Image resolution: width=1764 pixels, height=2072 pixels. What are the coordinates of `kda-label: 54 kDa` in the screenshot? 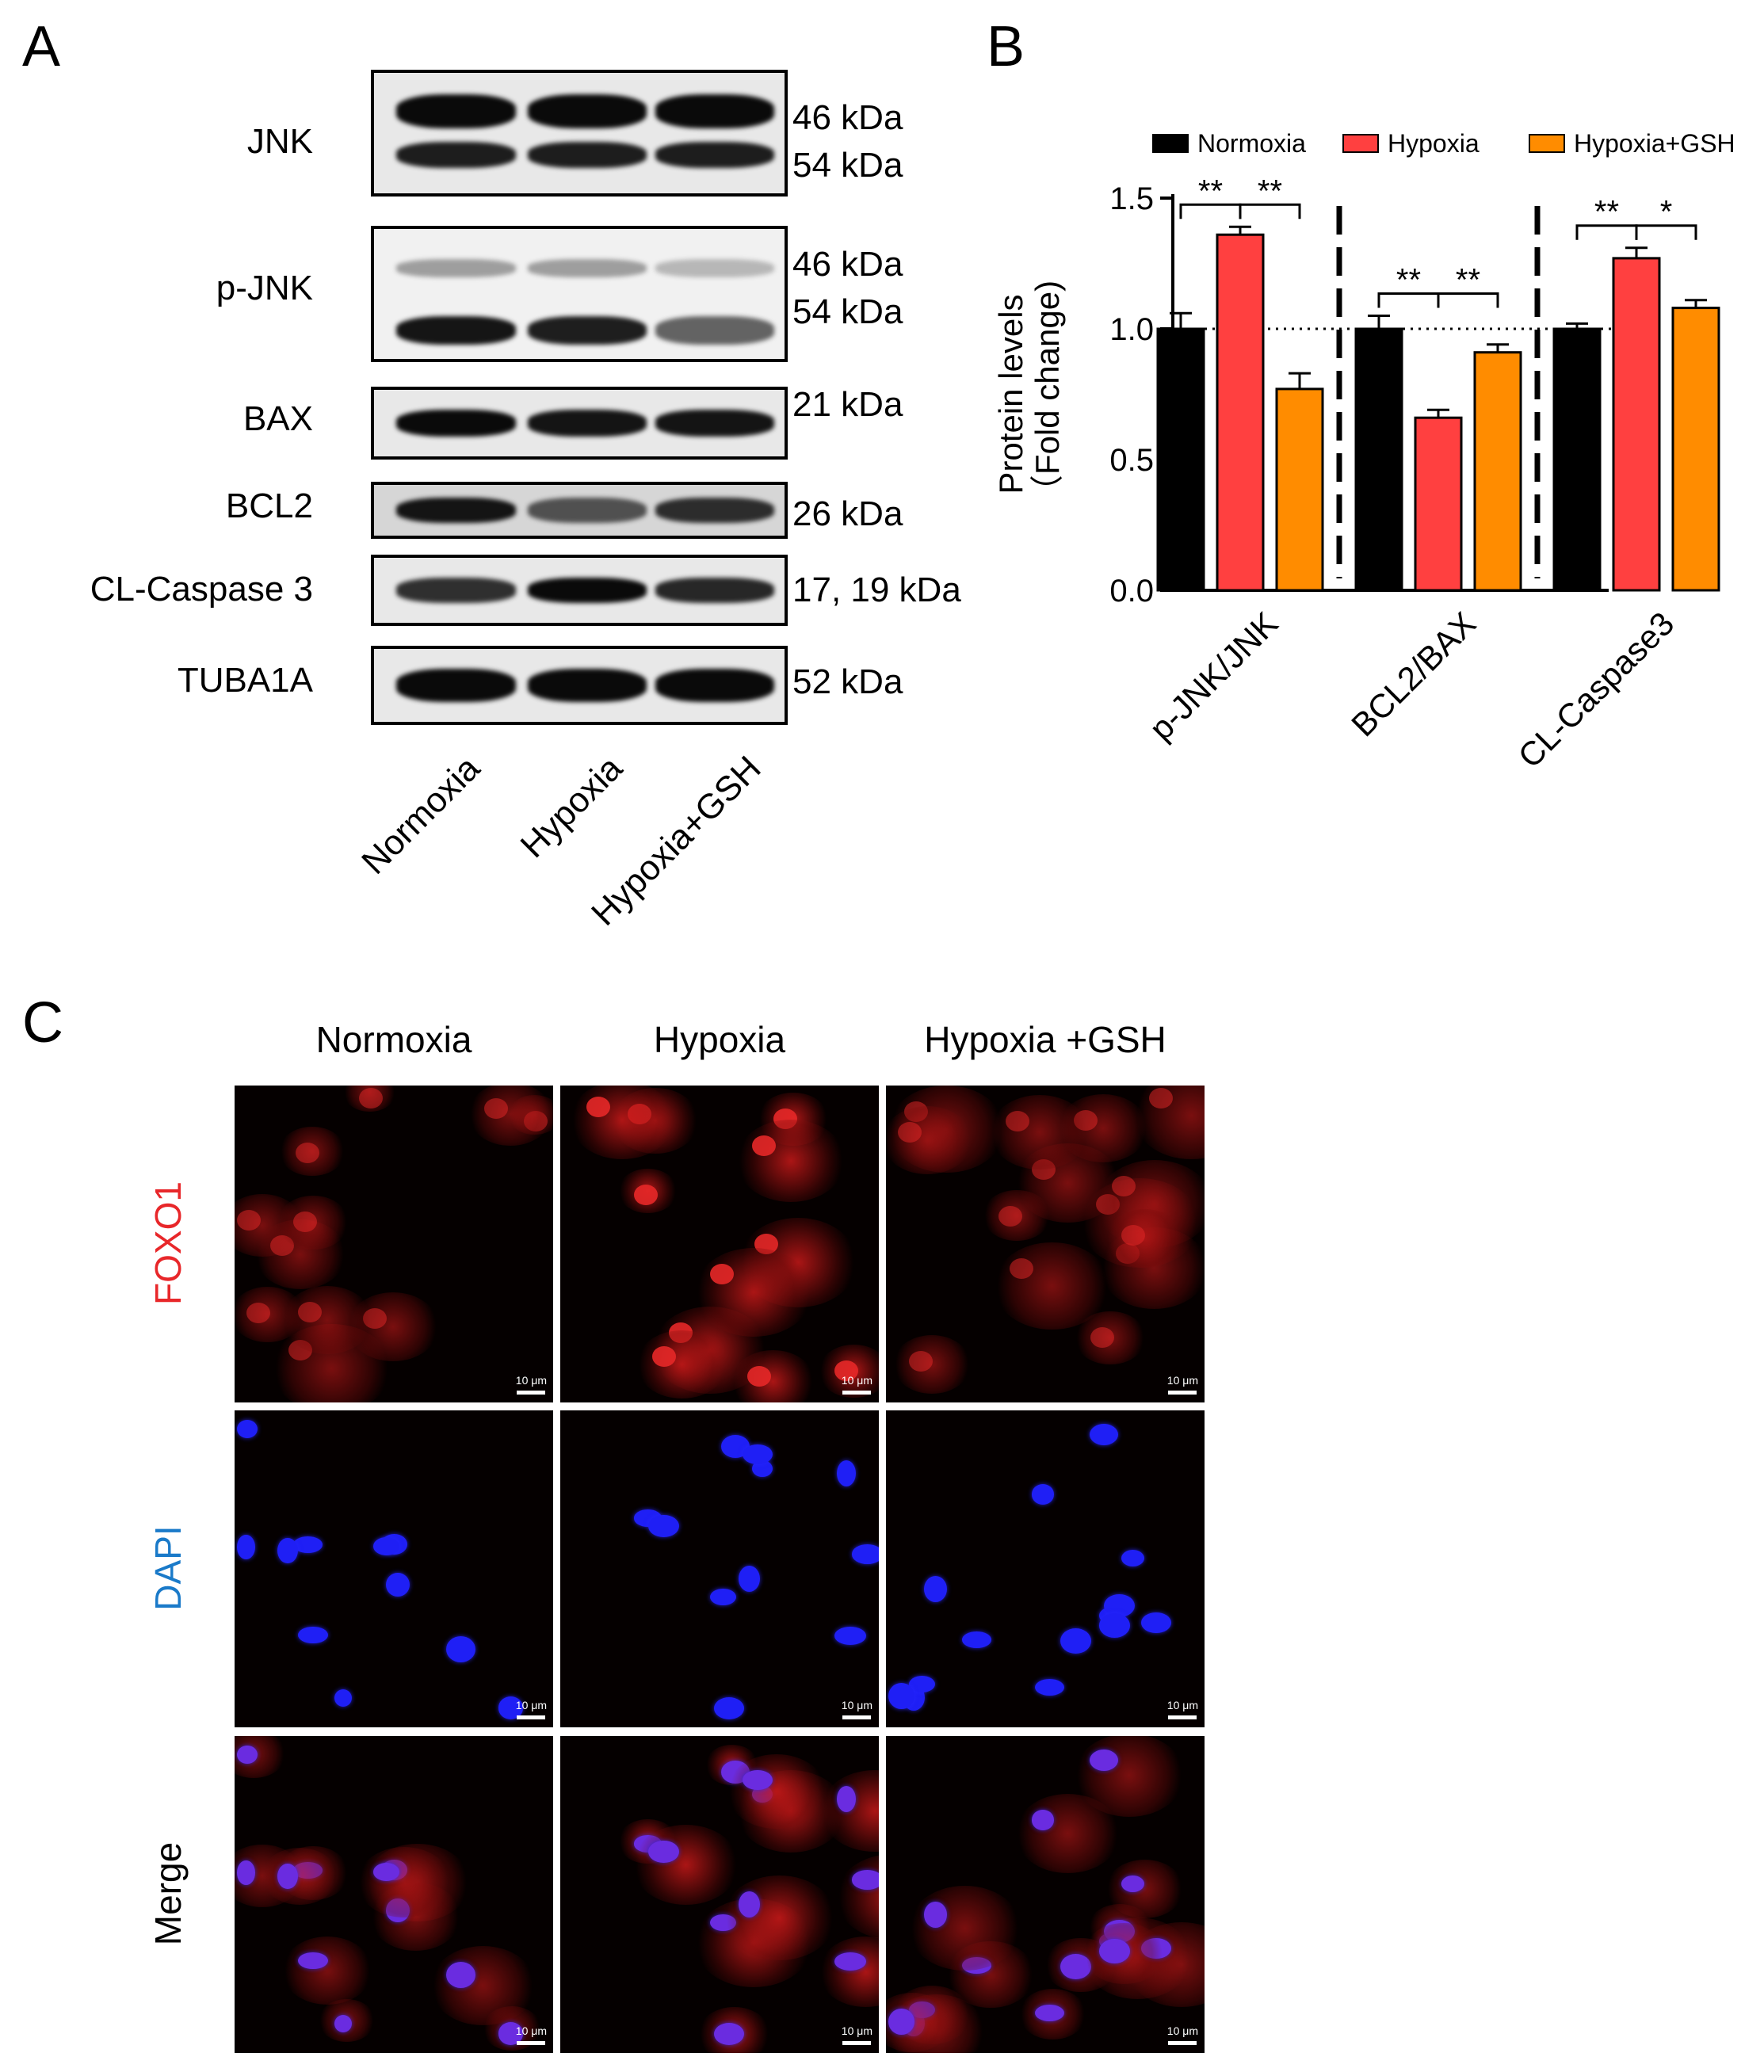 It's located at (848, 311).